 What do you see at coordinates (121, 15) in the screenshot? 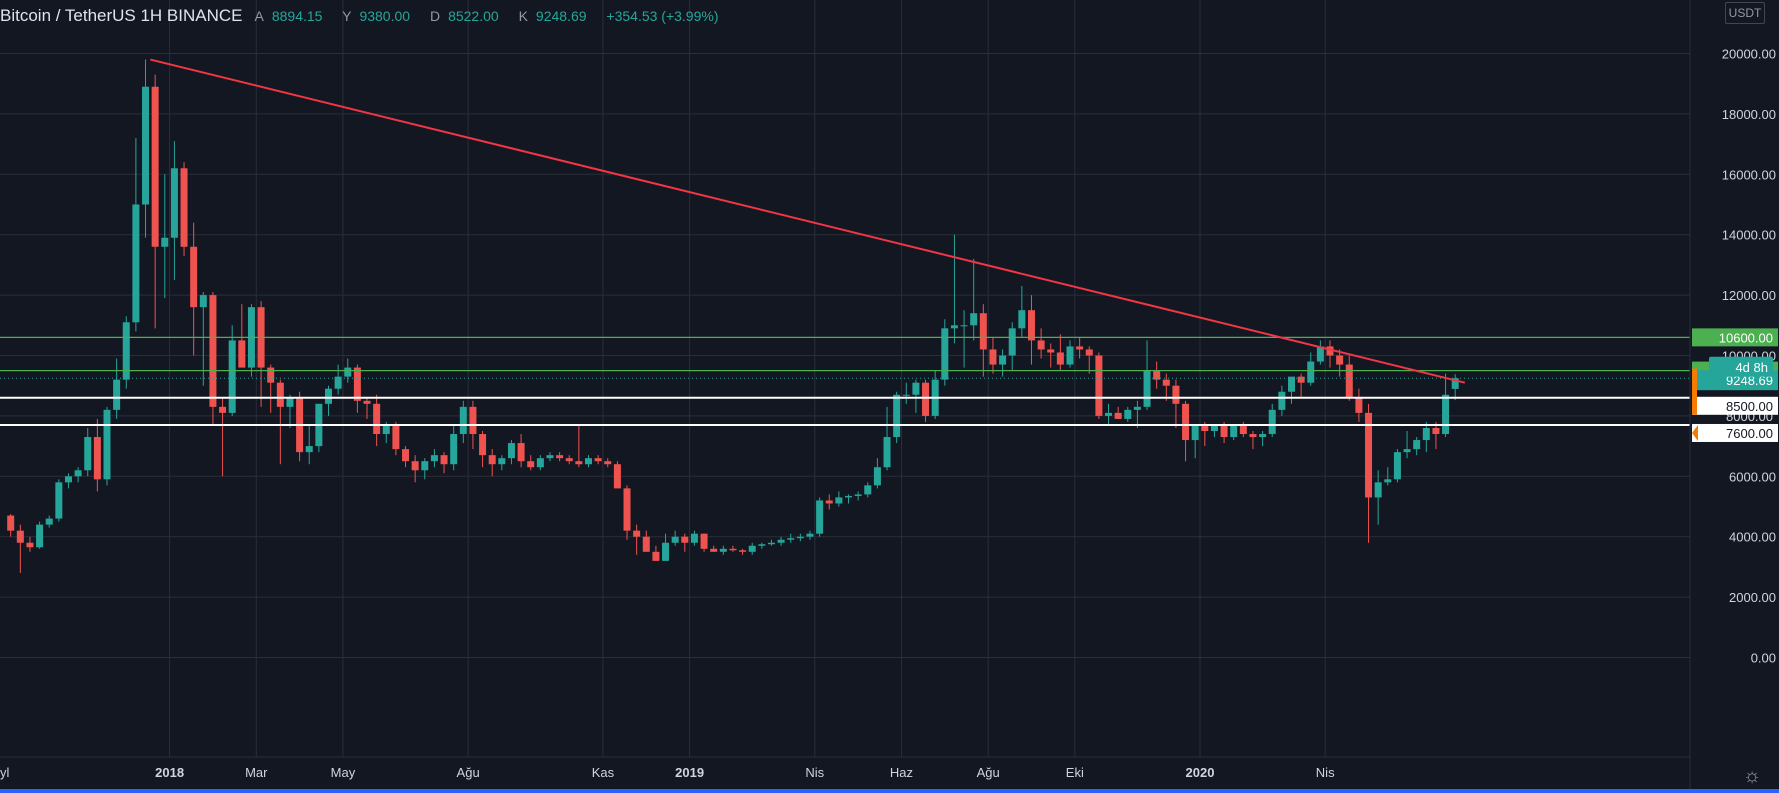
I see `symbol-title: Bitcoin / TetherUS 1H BINANCE` at bounding box center [121, 15].